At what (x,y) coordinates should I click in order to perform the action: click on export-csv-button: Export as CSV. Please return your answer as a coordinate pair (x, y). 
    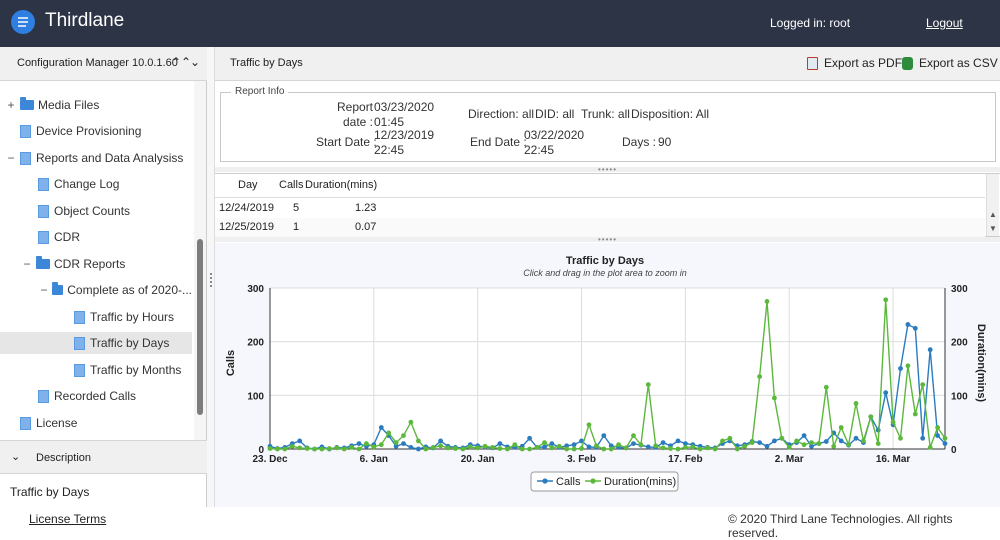
    Looking at the image, I should click on (950, 63).